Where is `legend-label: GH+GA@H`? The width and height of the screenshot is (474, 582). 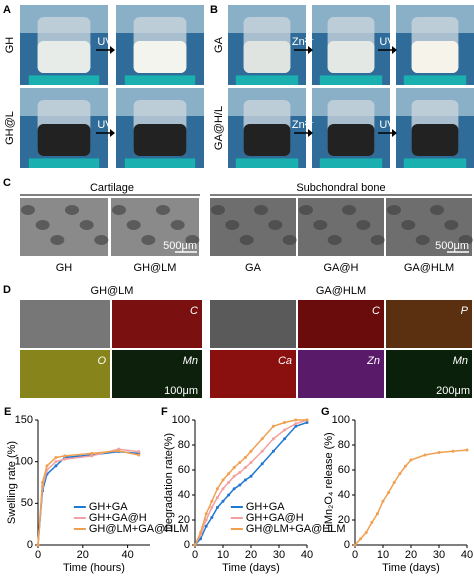
legend-label: GH+GA@H is located at coordinates (275, 518).